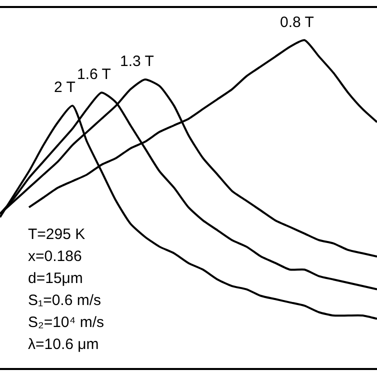 This screenshot has width=377, height=377. I want to click on annotation: S₁=0.6 m/s, so click(65, 300).